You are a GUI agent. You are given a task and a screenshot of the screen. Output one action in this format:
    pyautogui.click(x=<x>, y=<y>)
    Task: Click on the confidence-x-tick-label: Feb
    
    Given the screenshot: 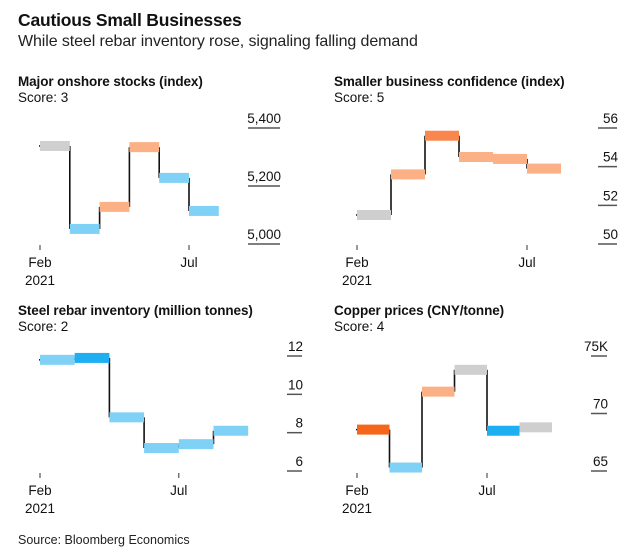 What is the action you would take?
    pyautogui.click(x=356, y=262)
    